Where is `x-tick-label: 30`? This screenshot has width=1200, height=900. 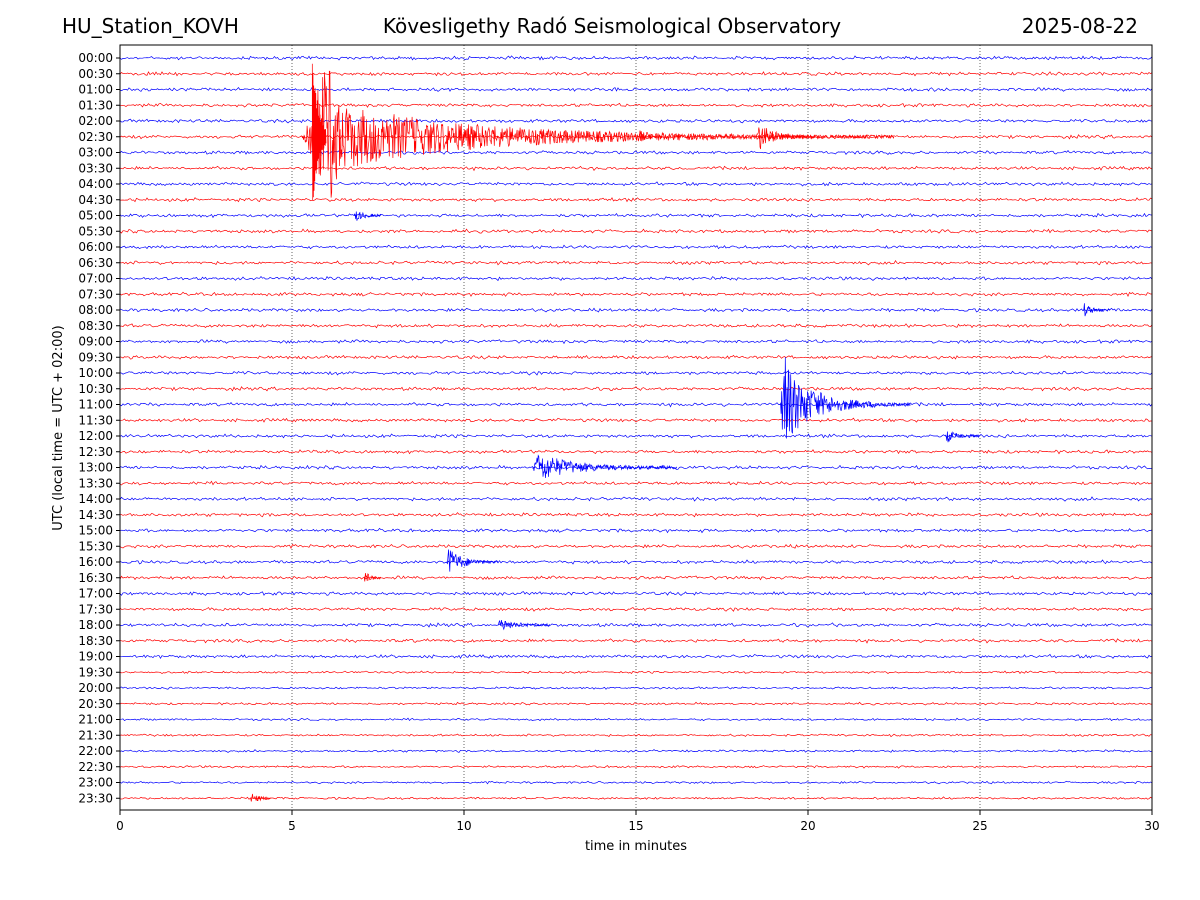
x-tick-label: 30 is located at coordinates (1151, 826).